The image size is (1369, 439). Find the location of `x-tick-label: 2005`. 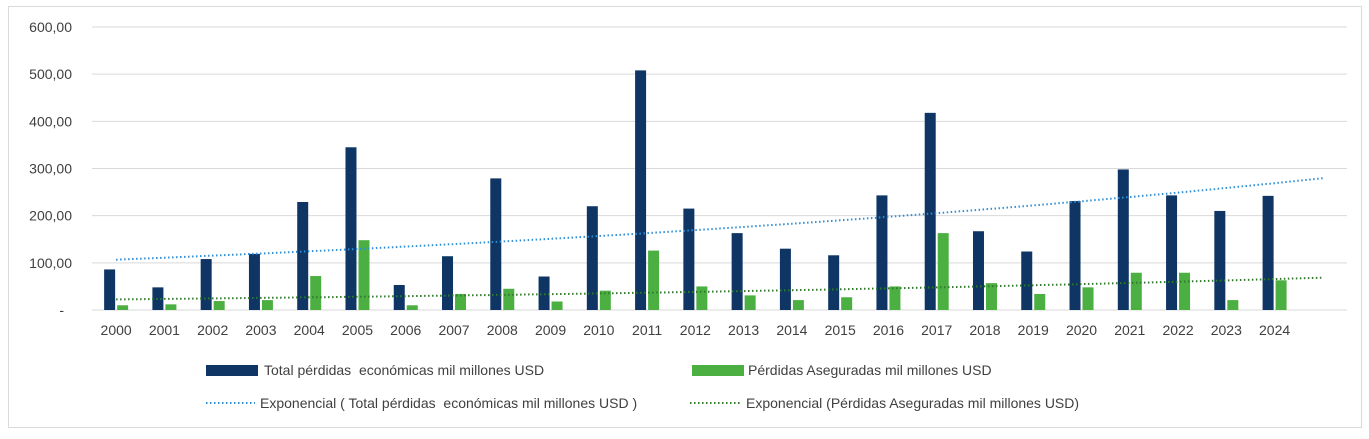

x-tick-label: 2005 is located at coordinates (357, 330).